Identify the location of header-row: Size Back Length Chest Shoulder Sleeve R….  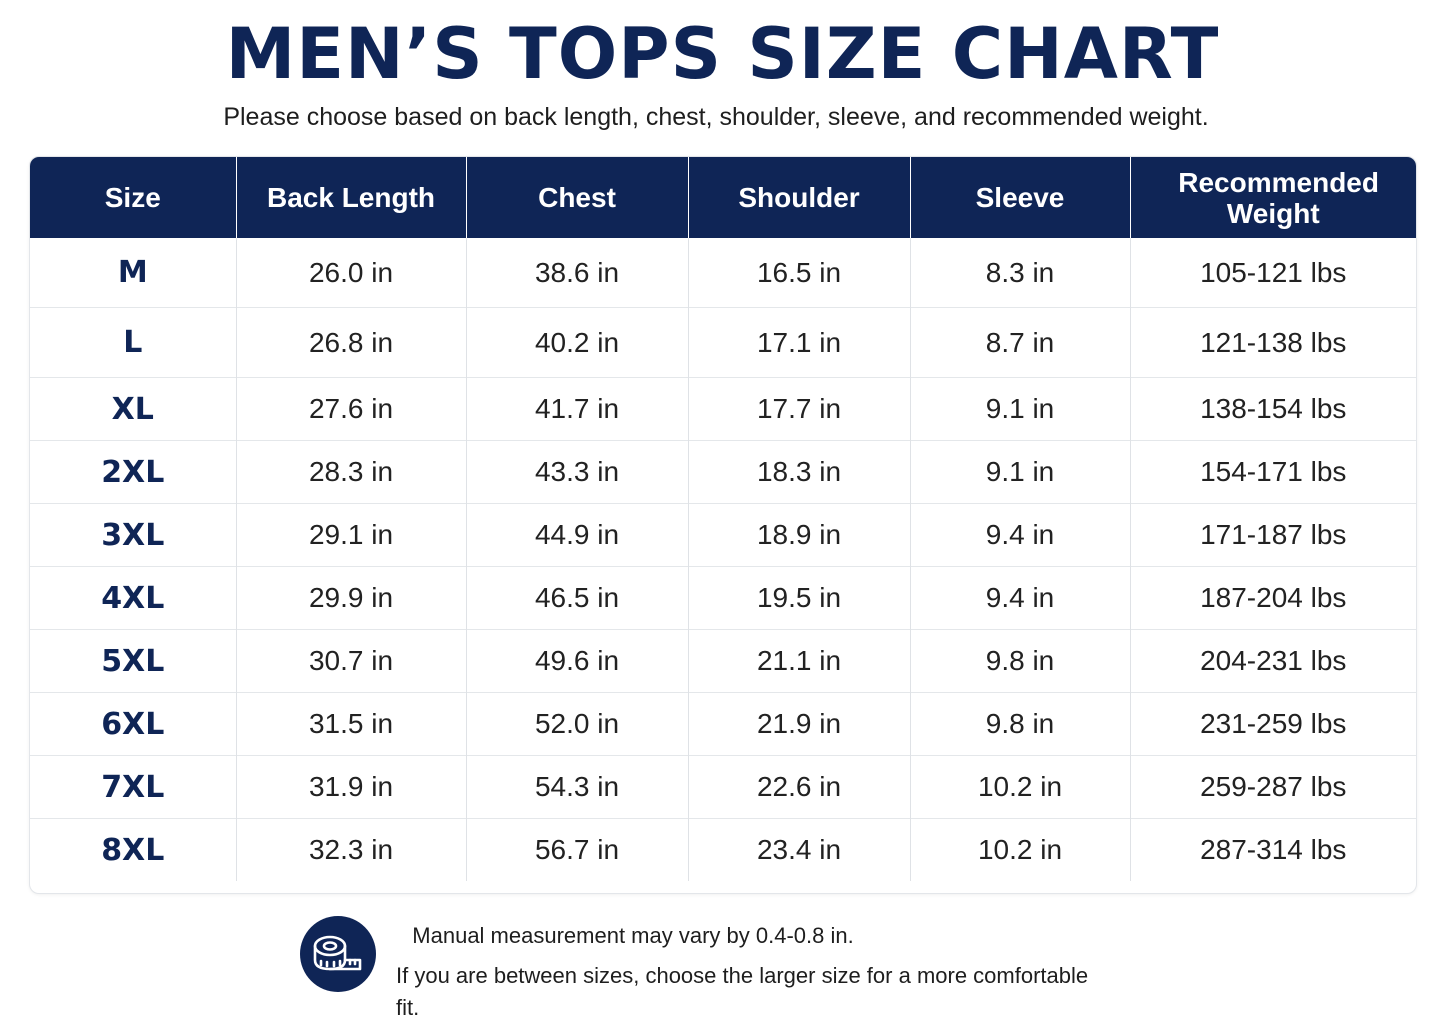
(723, 197).